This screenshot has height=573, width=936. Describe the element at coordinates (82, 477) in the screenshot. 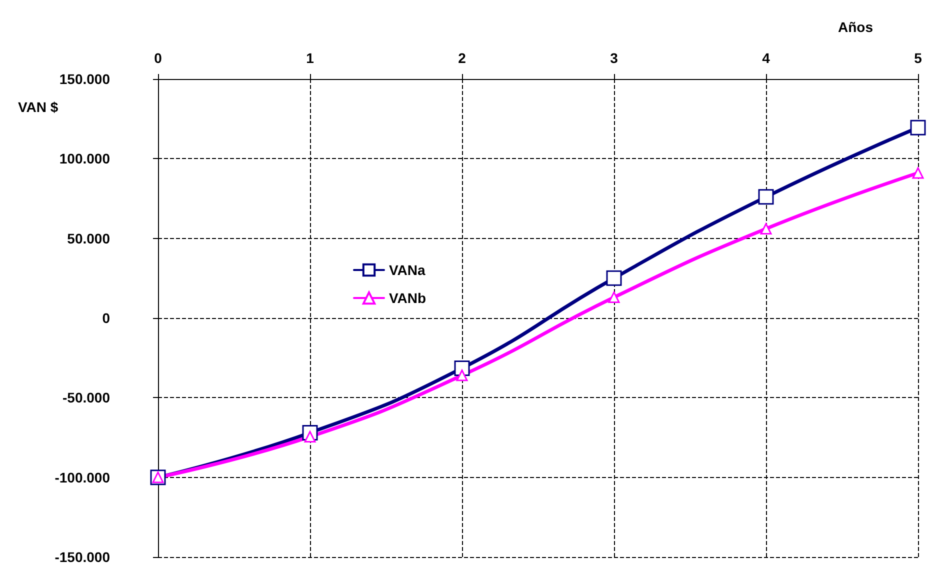

I see `y-tick-label: -100.000` at that location.